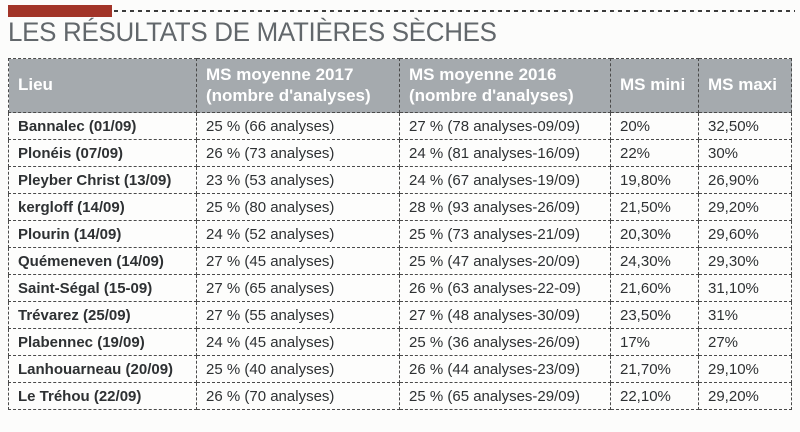 This screenshot has height=432, width=800. I want to click on table-cell-ms-2017: 24 % (52 analyses), so click(298, 234).